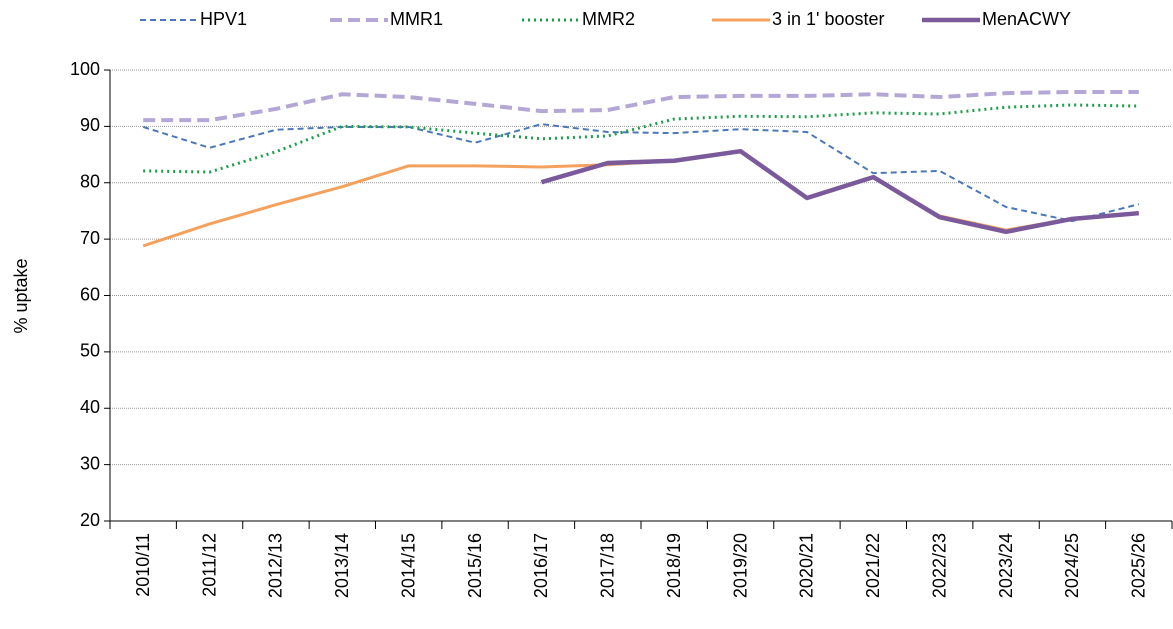  Describe the element at coordinates (21, 295) in the screenshot. I see `y-axis-label: % uptake` at that location.